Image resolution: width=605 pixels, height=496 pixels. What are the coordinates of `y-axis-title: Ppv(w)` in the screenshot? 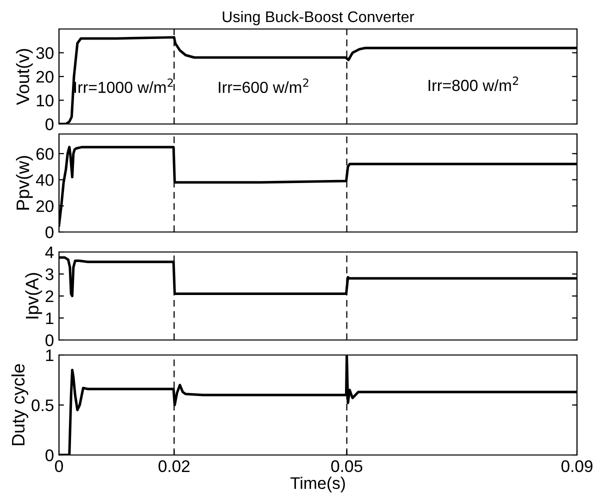 It's located at (24, 183).